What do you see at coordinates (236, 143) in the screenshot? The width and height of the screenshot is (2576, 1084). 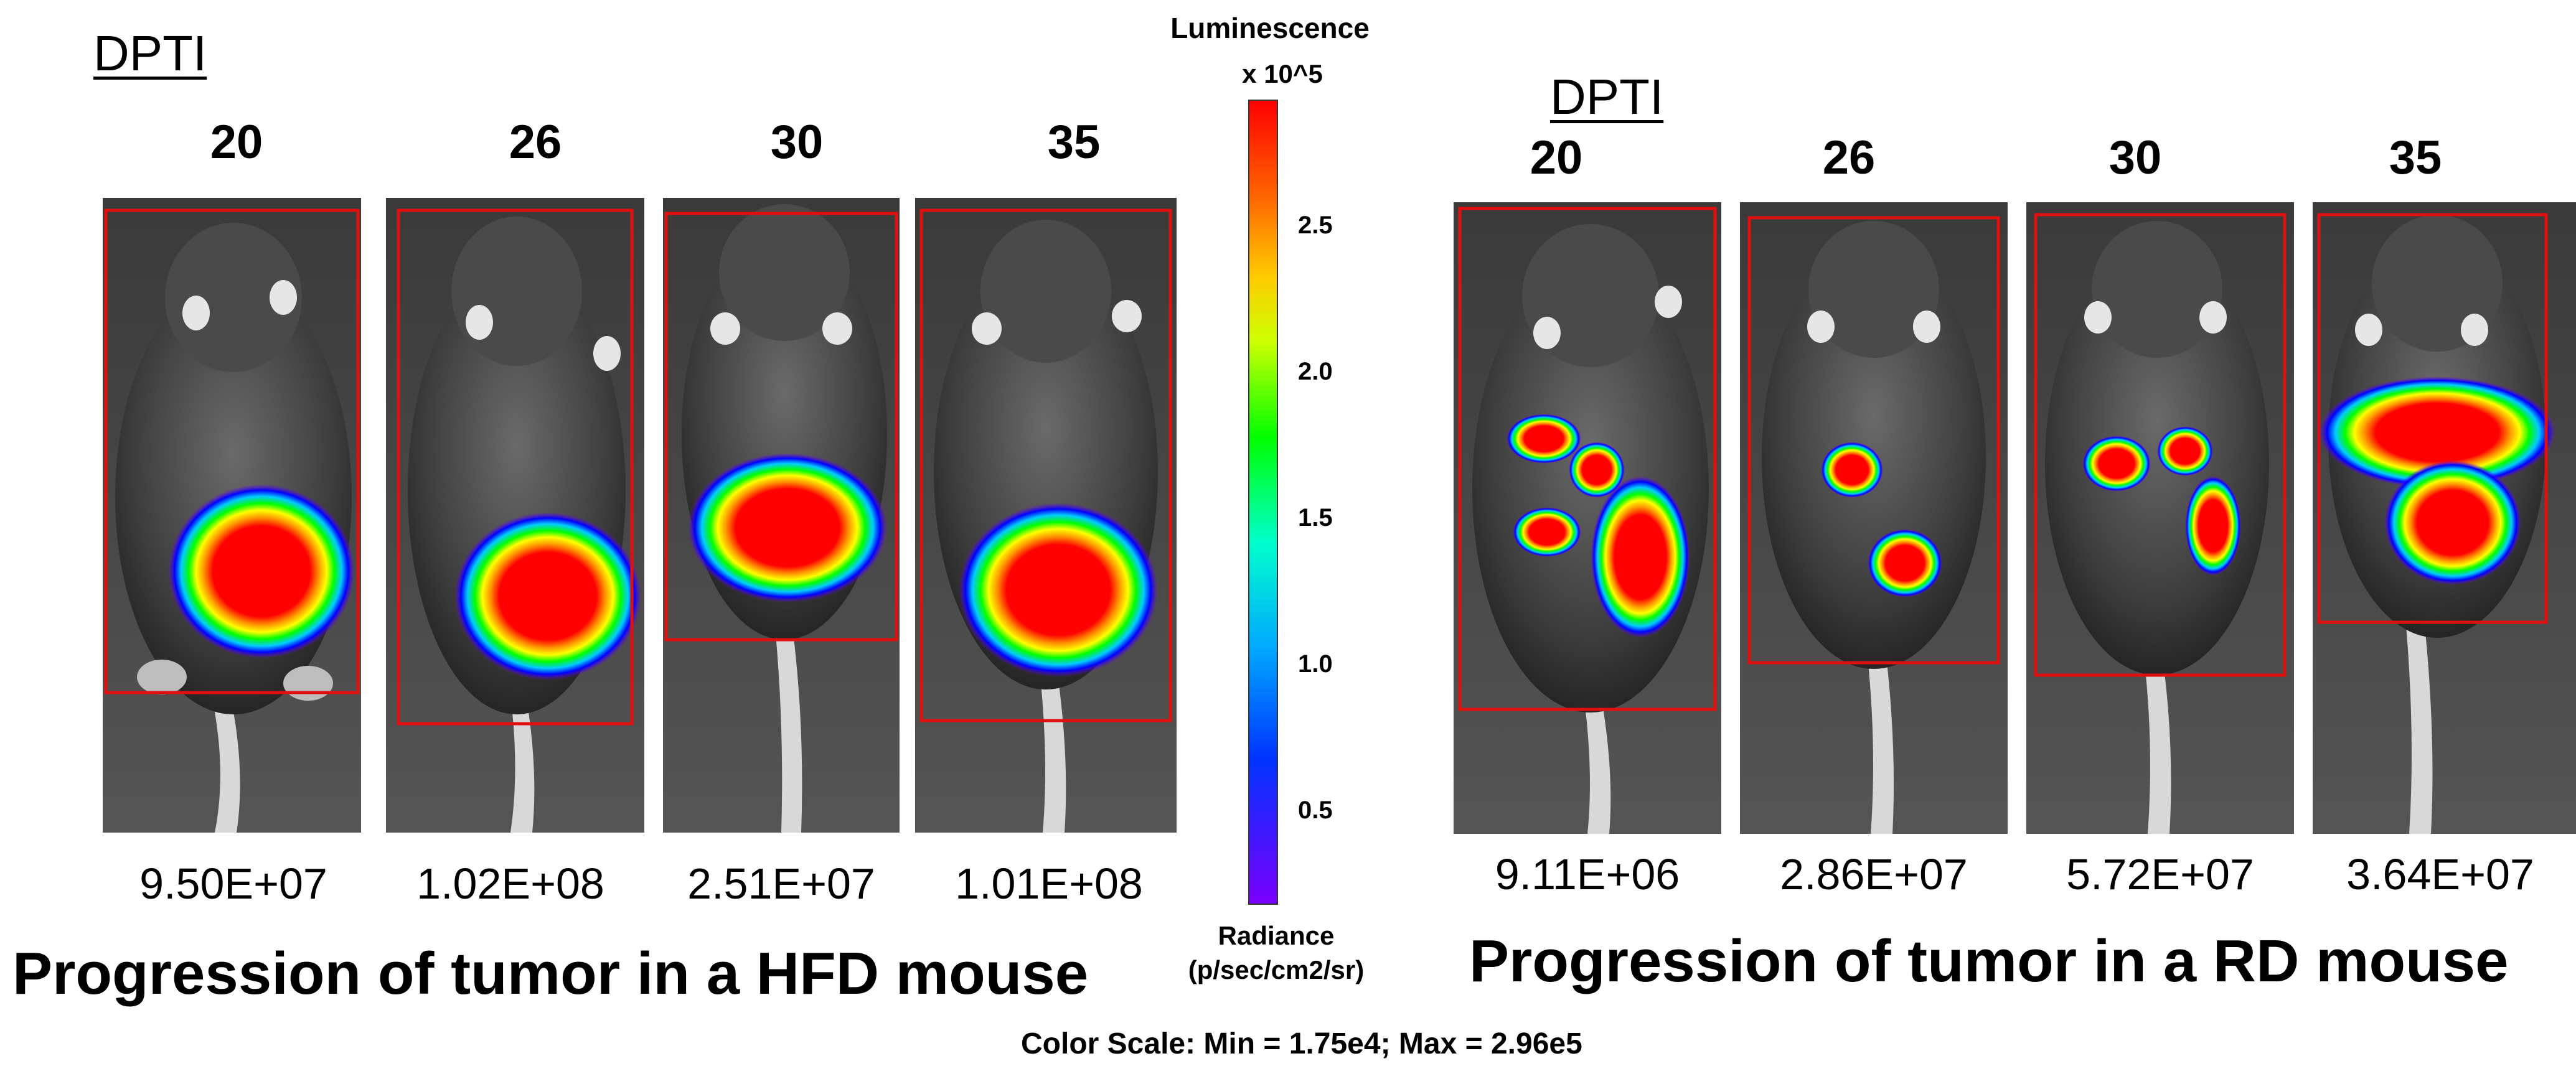 I see `hfd-day-20: 20` at bounding box center [236, 143].